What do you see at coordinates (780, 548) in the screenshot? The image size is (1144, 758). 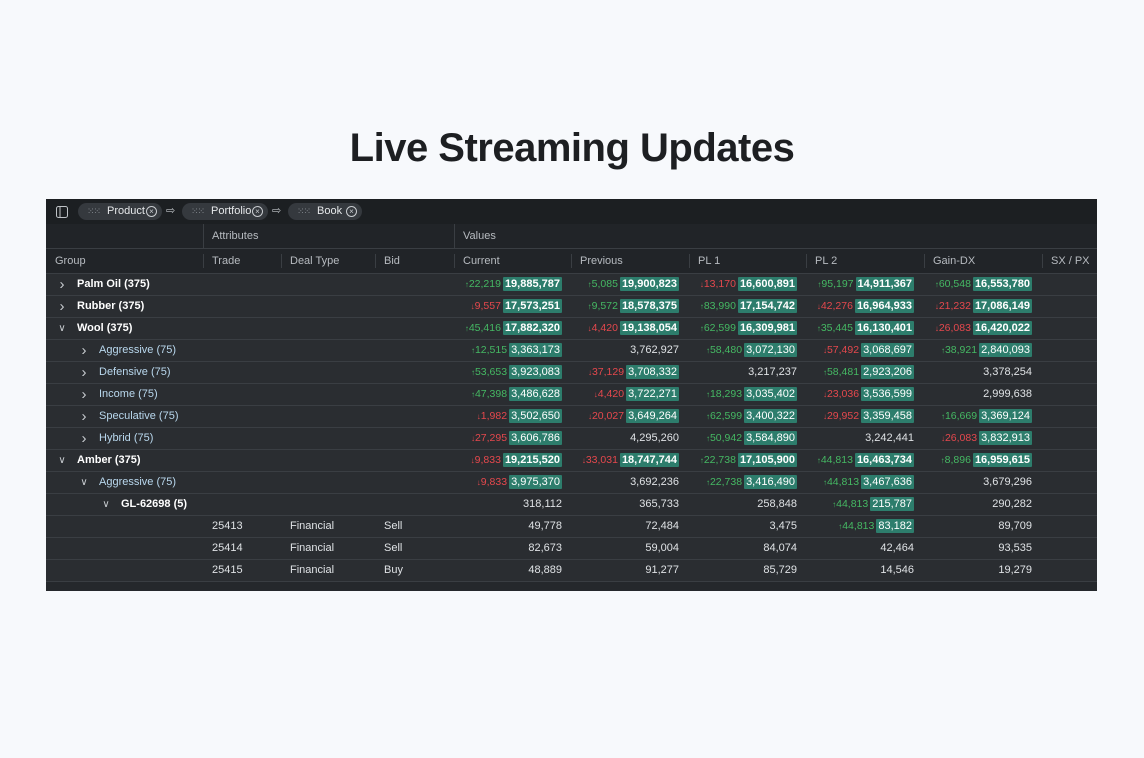 I see `cell-value: 84,074` at bounding box center [780, 548].